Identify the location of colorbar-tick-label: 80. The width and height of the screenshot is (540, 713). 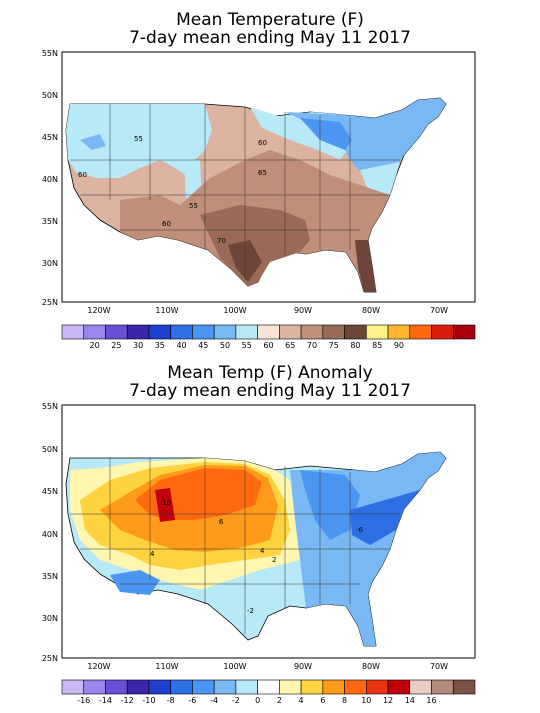
(355, 345).